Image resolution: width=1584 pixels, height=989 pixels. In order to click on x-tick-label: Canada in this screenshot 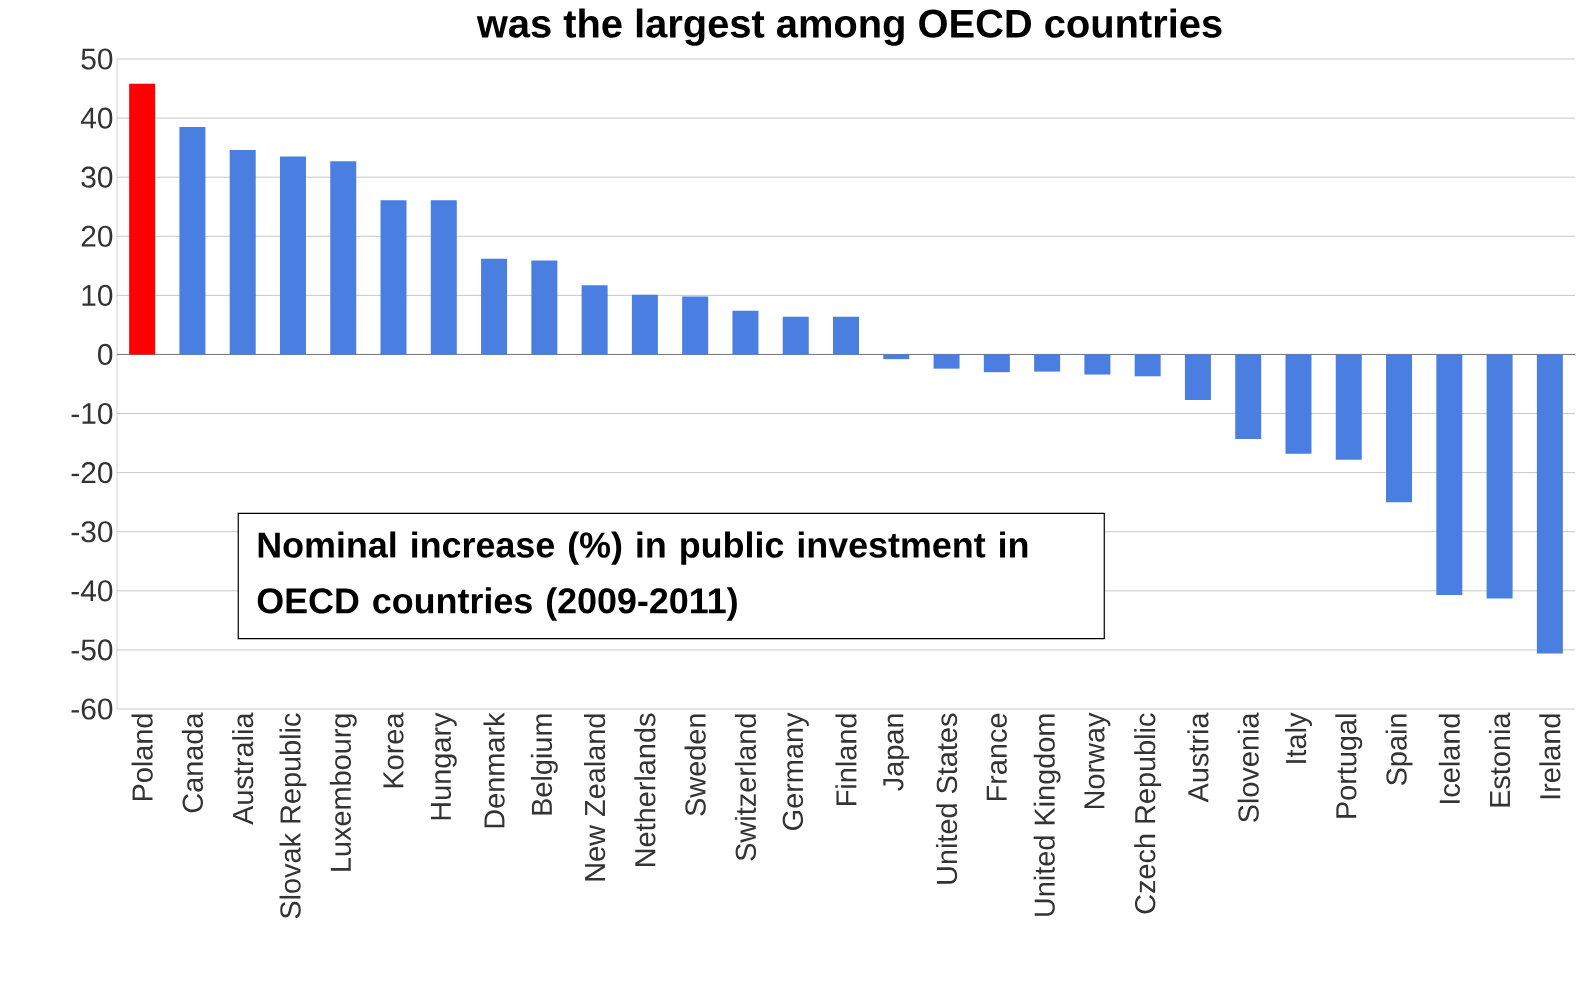, I will do `click(192, 762)`.